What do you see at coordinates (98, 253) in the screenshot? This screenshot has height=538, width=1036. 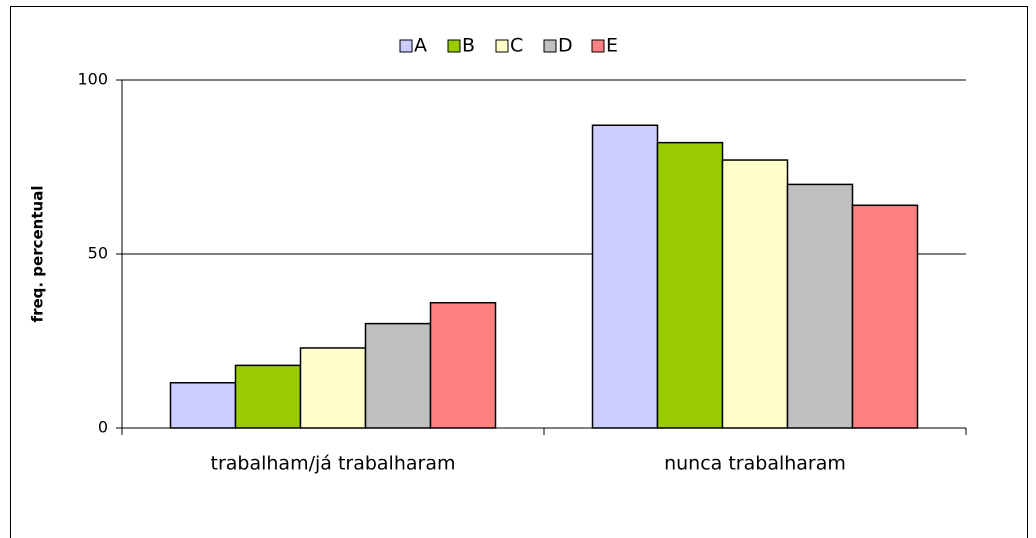 I see `y-tick-label: 50` at bounding box center [98, 253].